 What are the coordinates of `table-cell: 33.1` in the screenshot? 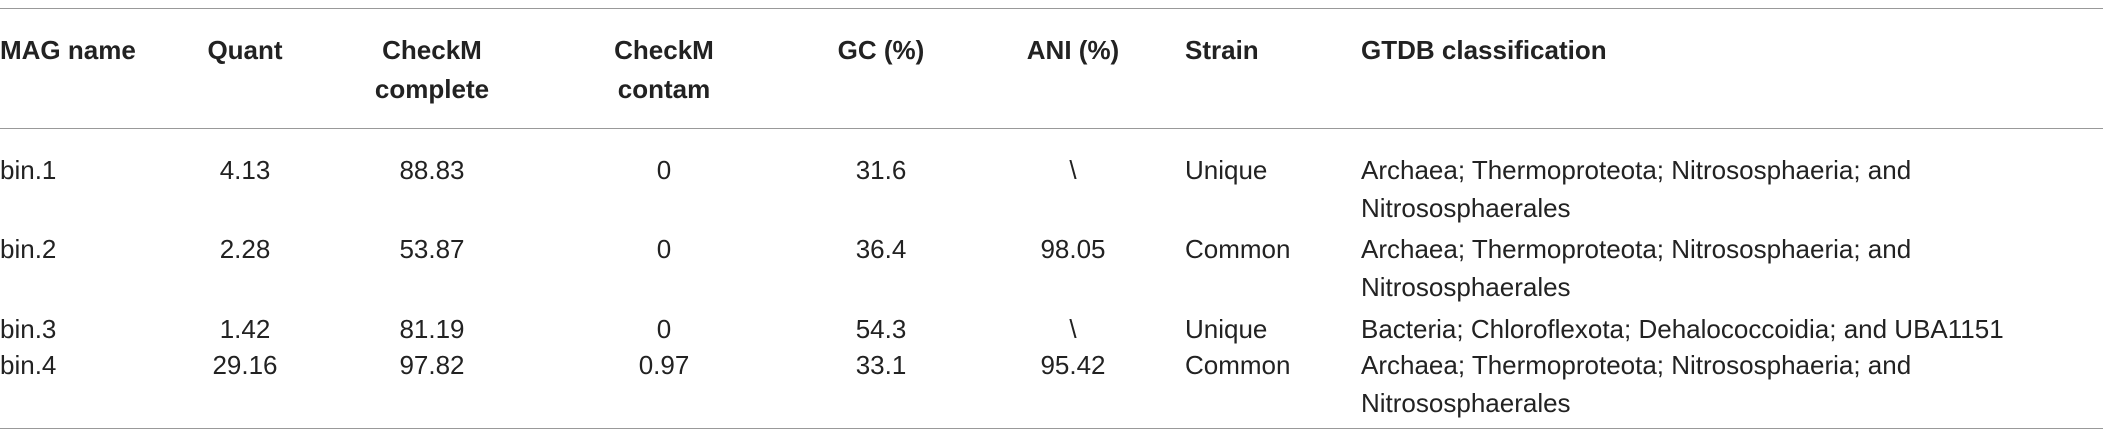 It's located at (881, 365).